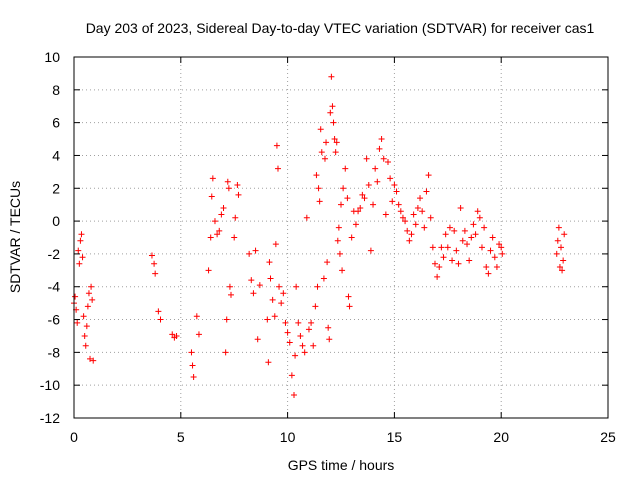 The width and height of the screenshot is (640, 480). Describe the element at coordinates (56, 90) in the screenshot. I see `y-tick-label: 8` at that location.